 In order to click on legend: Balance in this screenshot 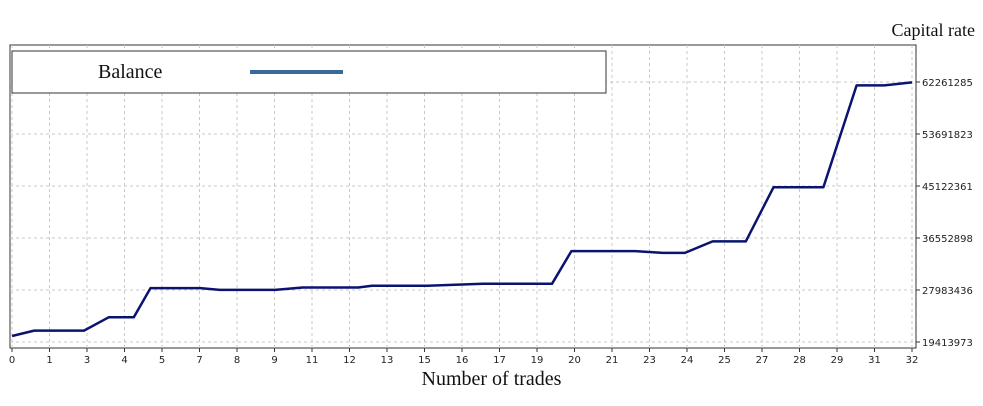, I will do `click(309, 72)`.